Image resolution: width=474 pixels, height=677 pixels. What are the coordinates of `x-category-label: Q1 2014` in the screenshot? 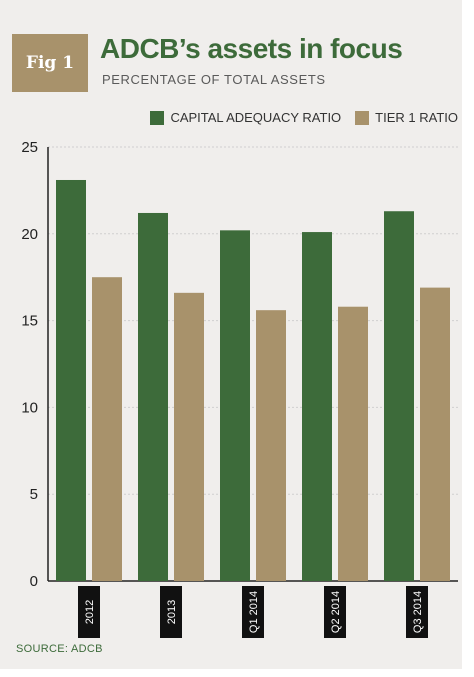 It's located at (254, 612).